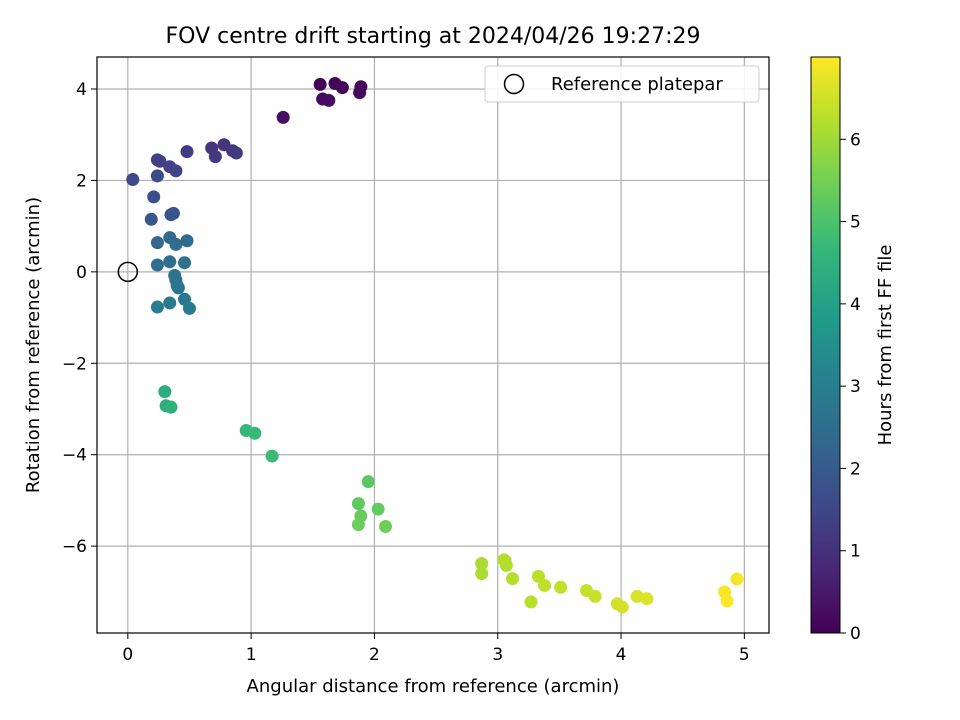 This screenshot has height=720, width=960. I want to click on x-tick-label: 0, so click(127, 655).